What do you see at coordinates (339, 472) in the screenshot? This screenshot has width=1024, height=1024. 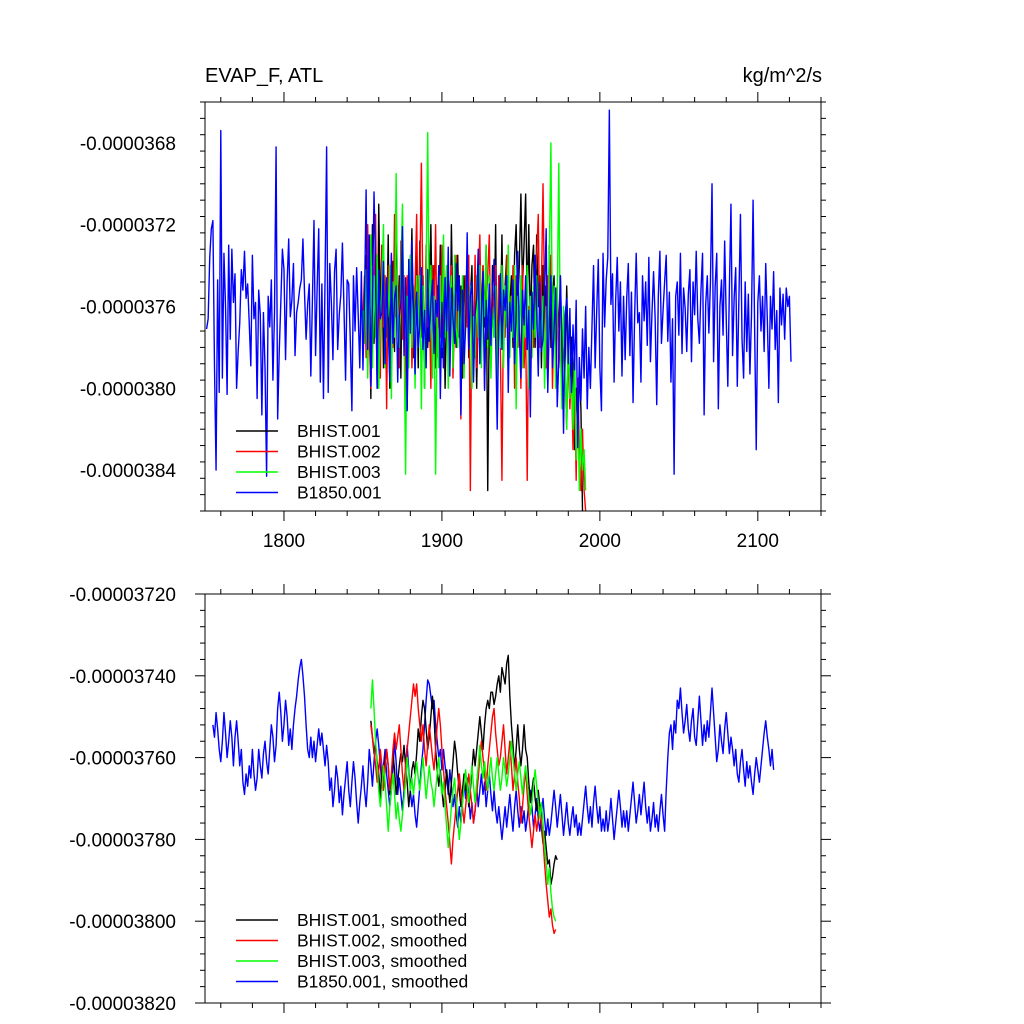 I see `legend-label: BHIST.003` at bounding box center [339, 472].